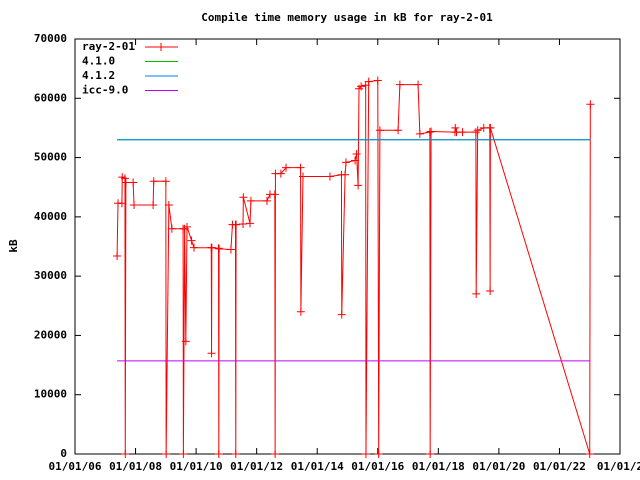 The width and height of the screenshot is (640, 480). What do you see at coordinates (75, 466) in the screenshot?
I see `x-tick-label: 01/01/06` at bounding box center [75, 466].